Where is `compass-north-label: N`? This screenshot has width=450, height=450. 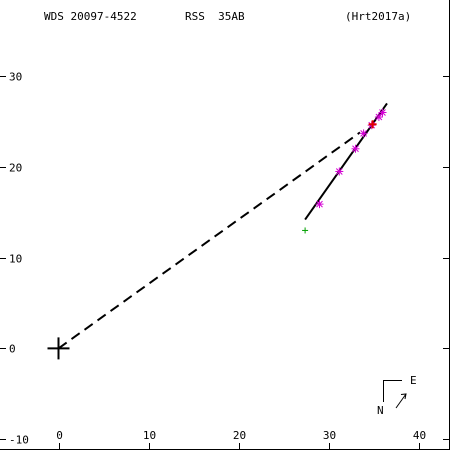 compass-north-label: N is located at coordinates (380, 410).